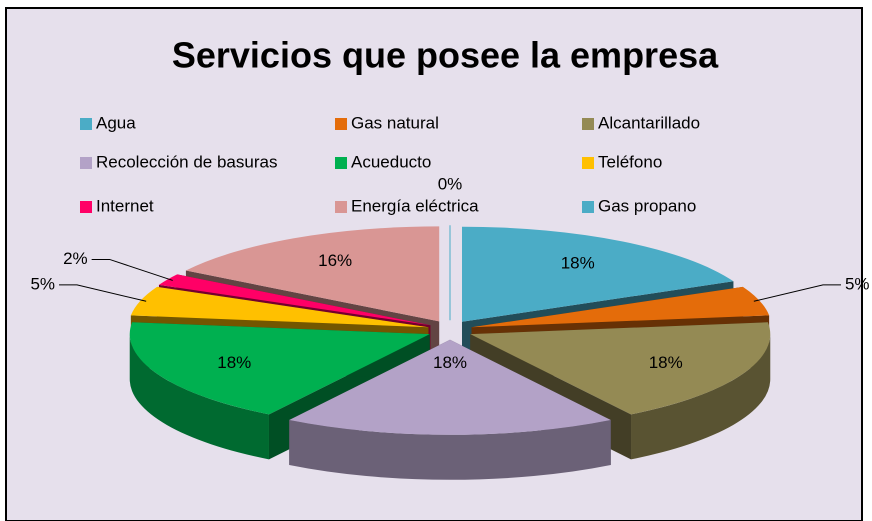 The height and width of the screenshot is (521, 872). Describe the element at coordinates (630, 161) in the screenshot. I see `legend-label: Teléfono` at that location.